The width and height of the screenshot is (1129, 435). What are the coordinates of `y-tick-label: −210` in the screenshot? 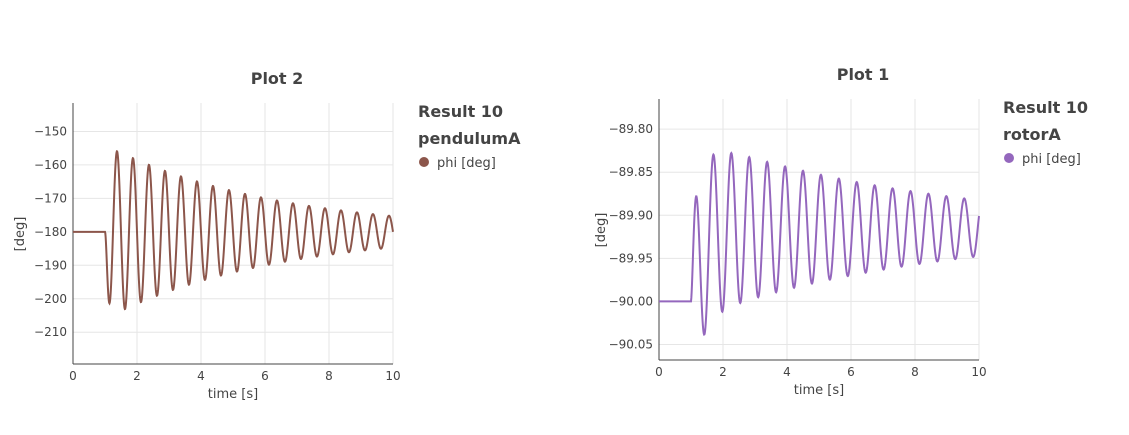 It's located at (50, 332).